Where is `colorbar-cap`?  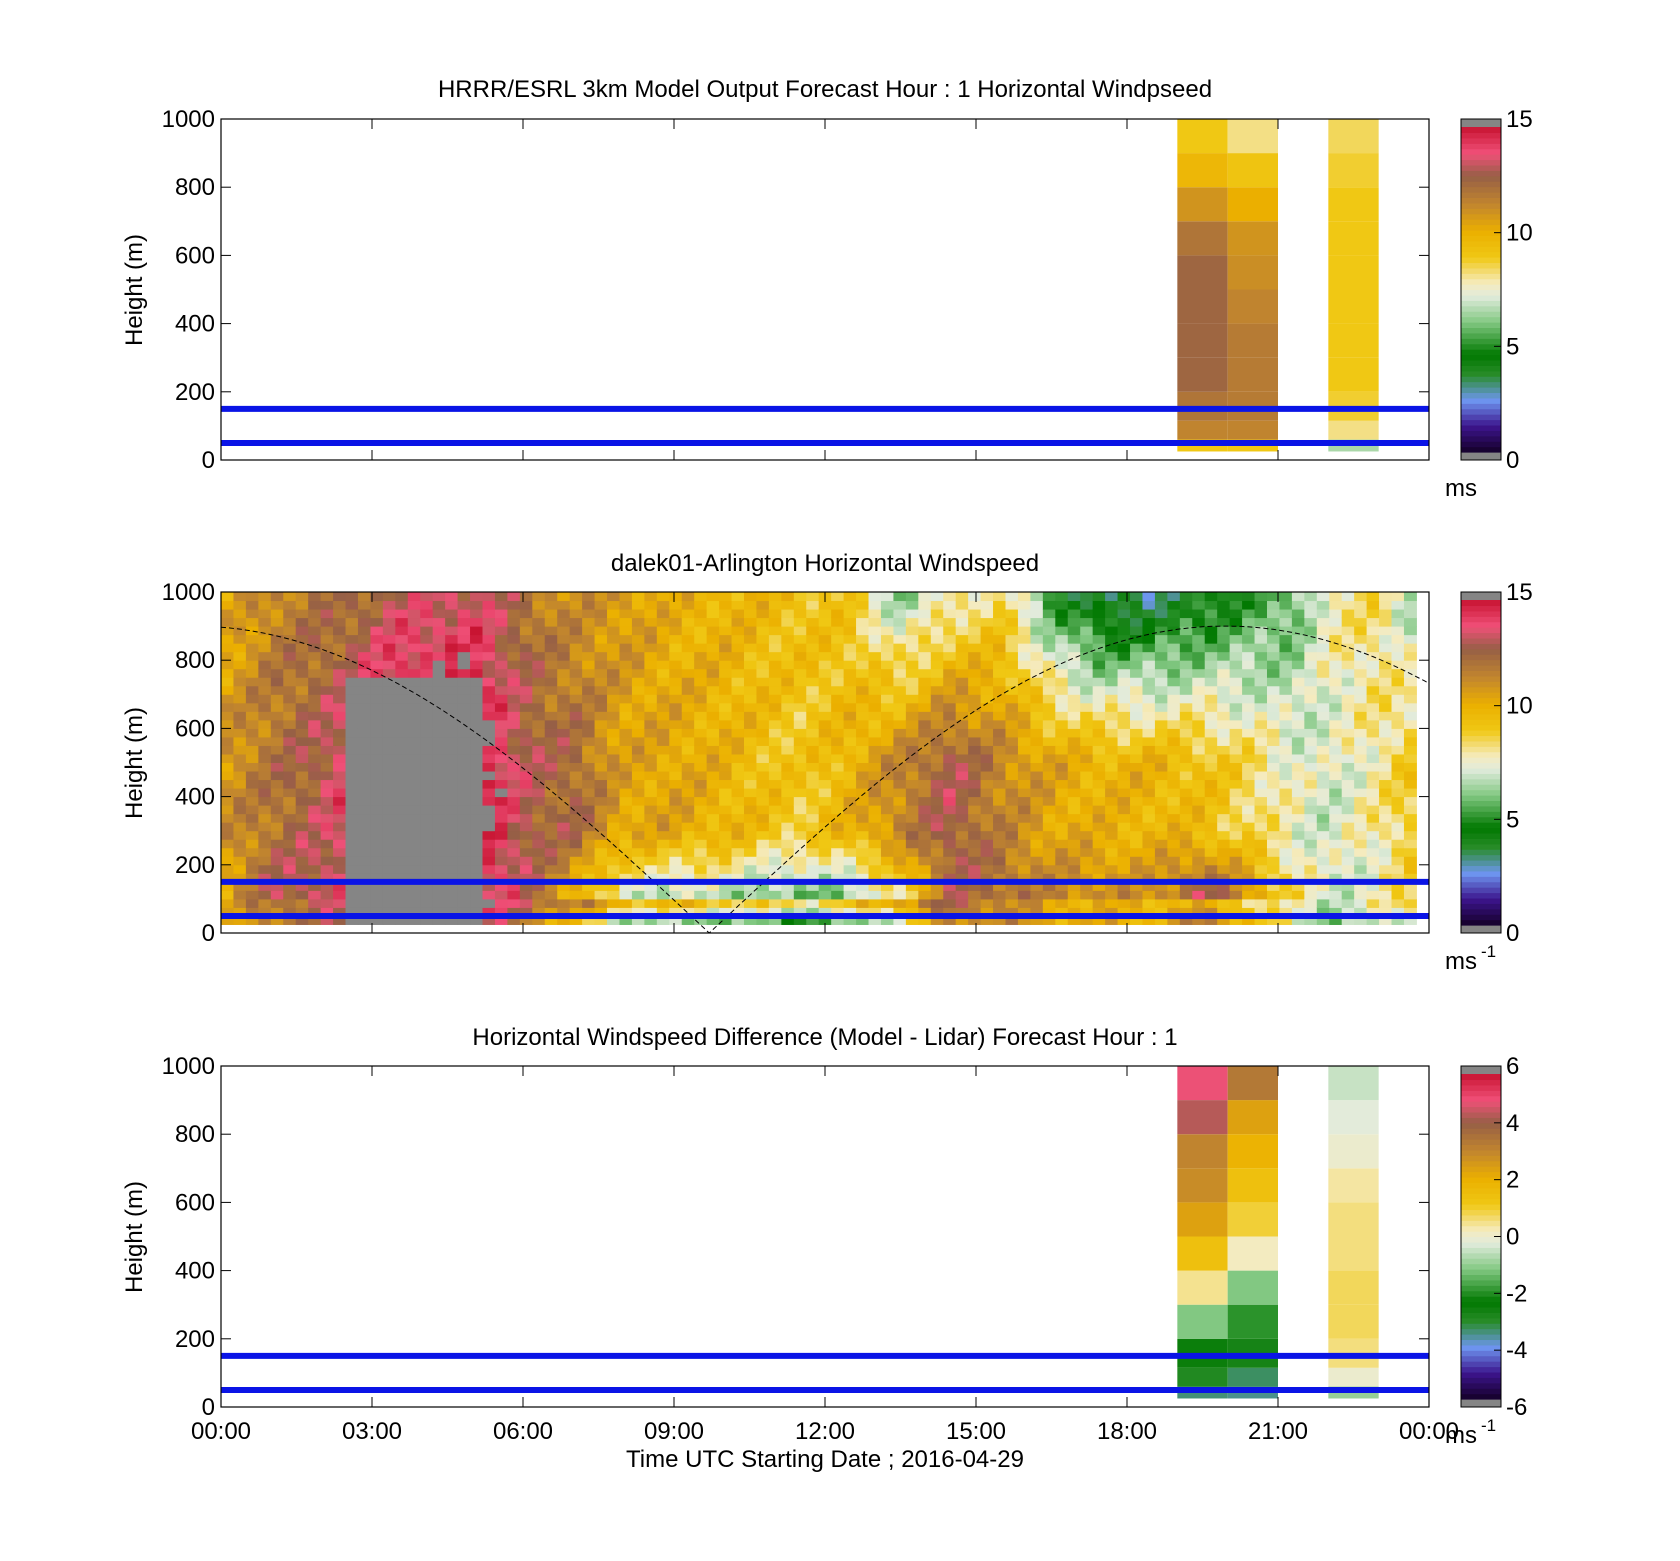
colorbar-cap is located at coordinates (1481, 456).